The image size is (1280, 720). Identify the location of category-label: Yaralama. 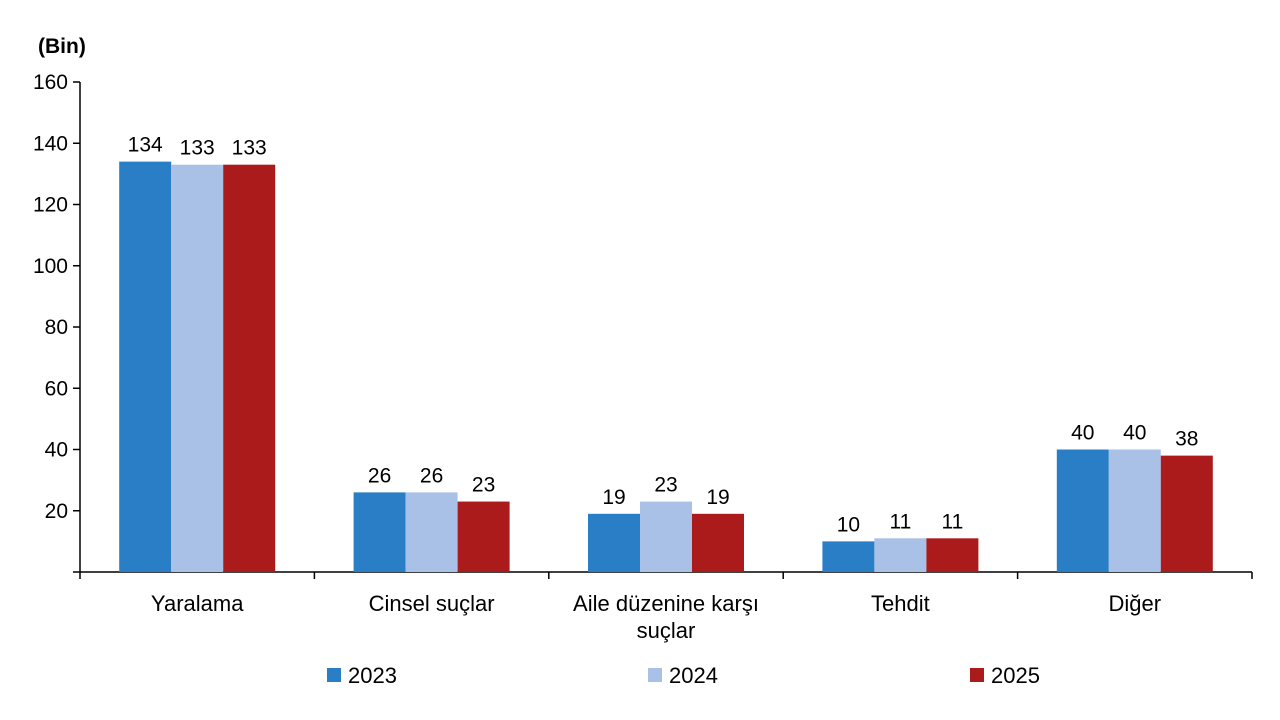
(197, 603).